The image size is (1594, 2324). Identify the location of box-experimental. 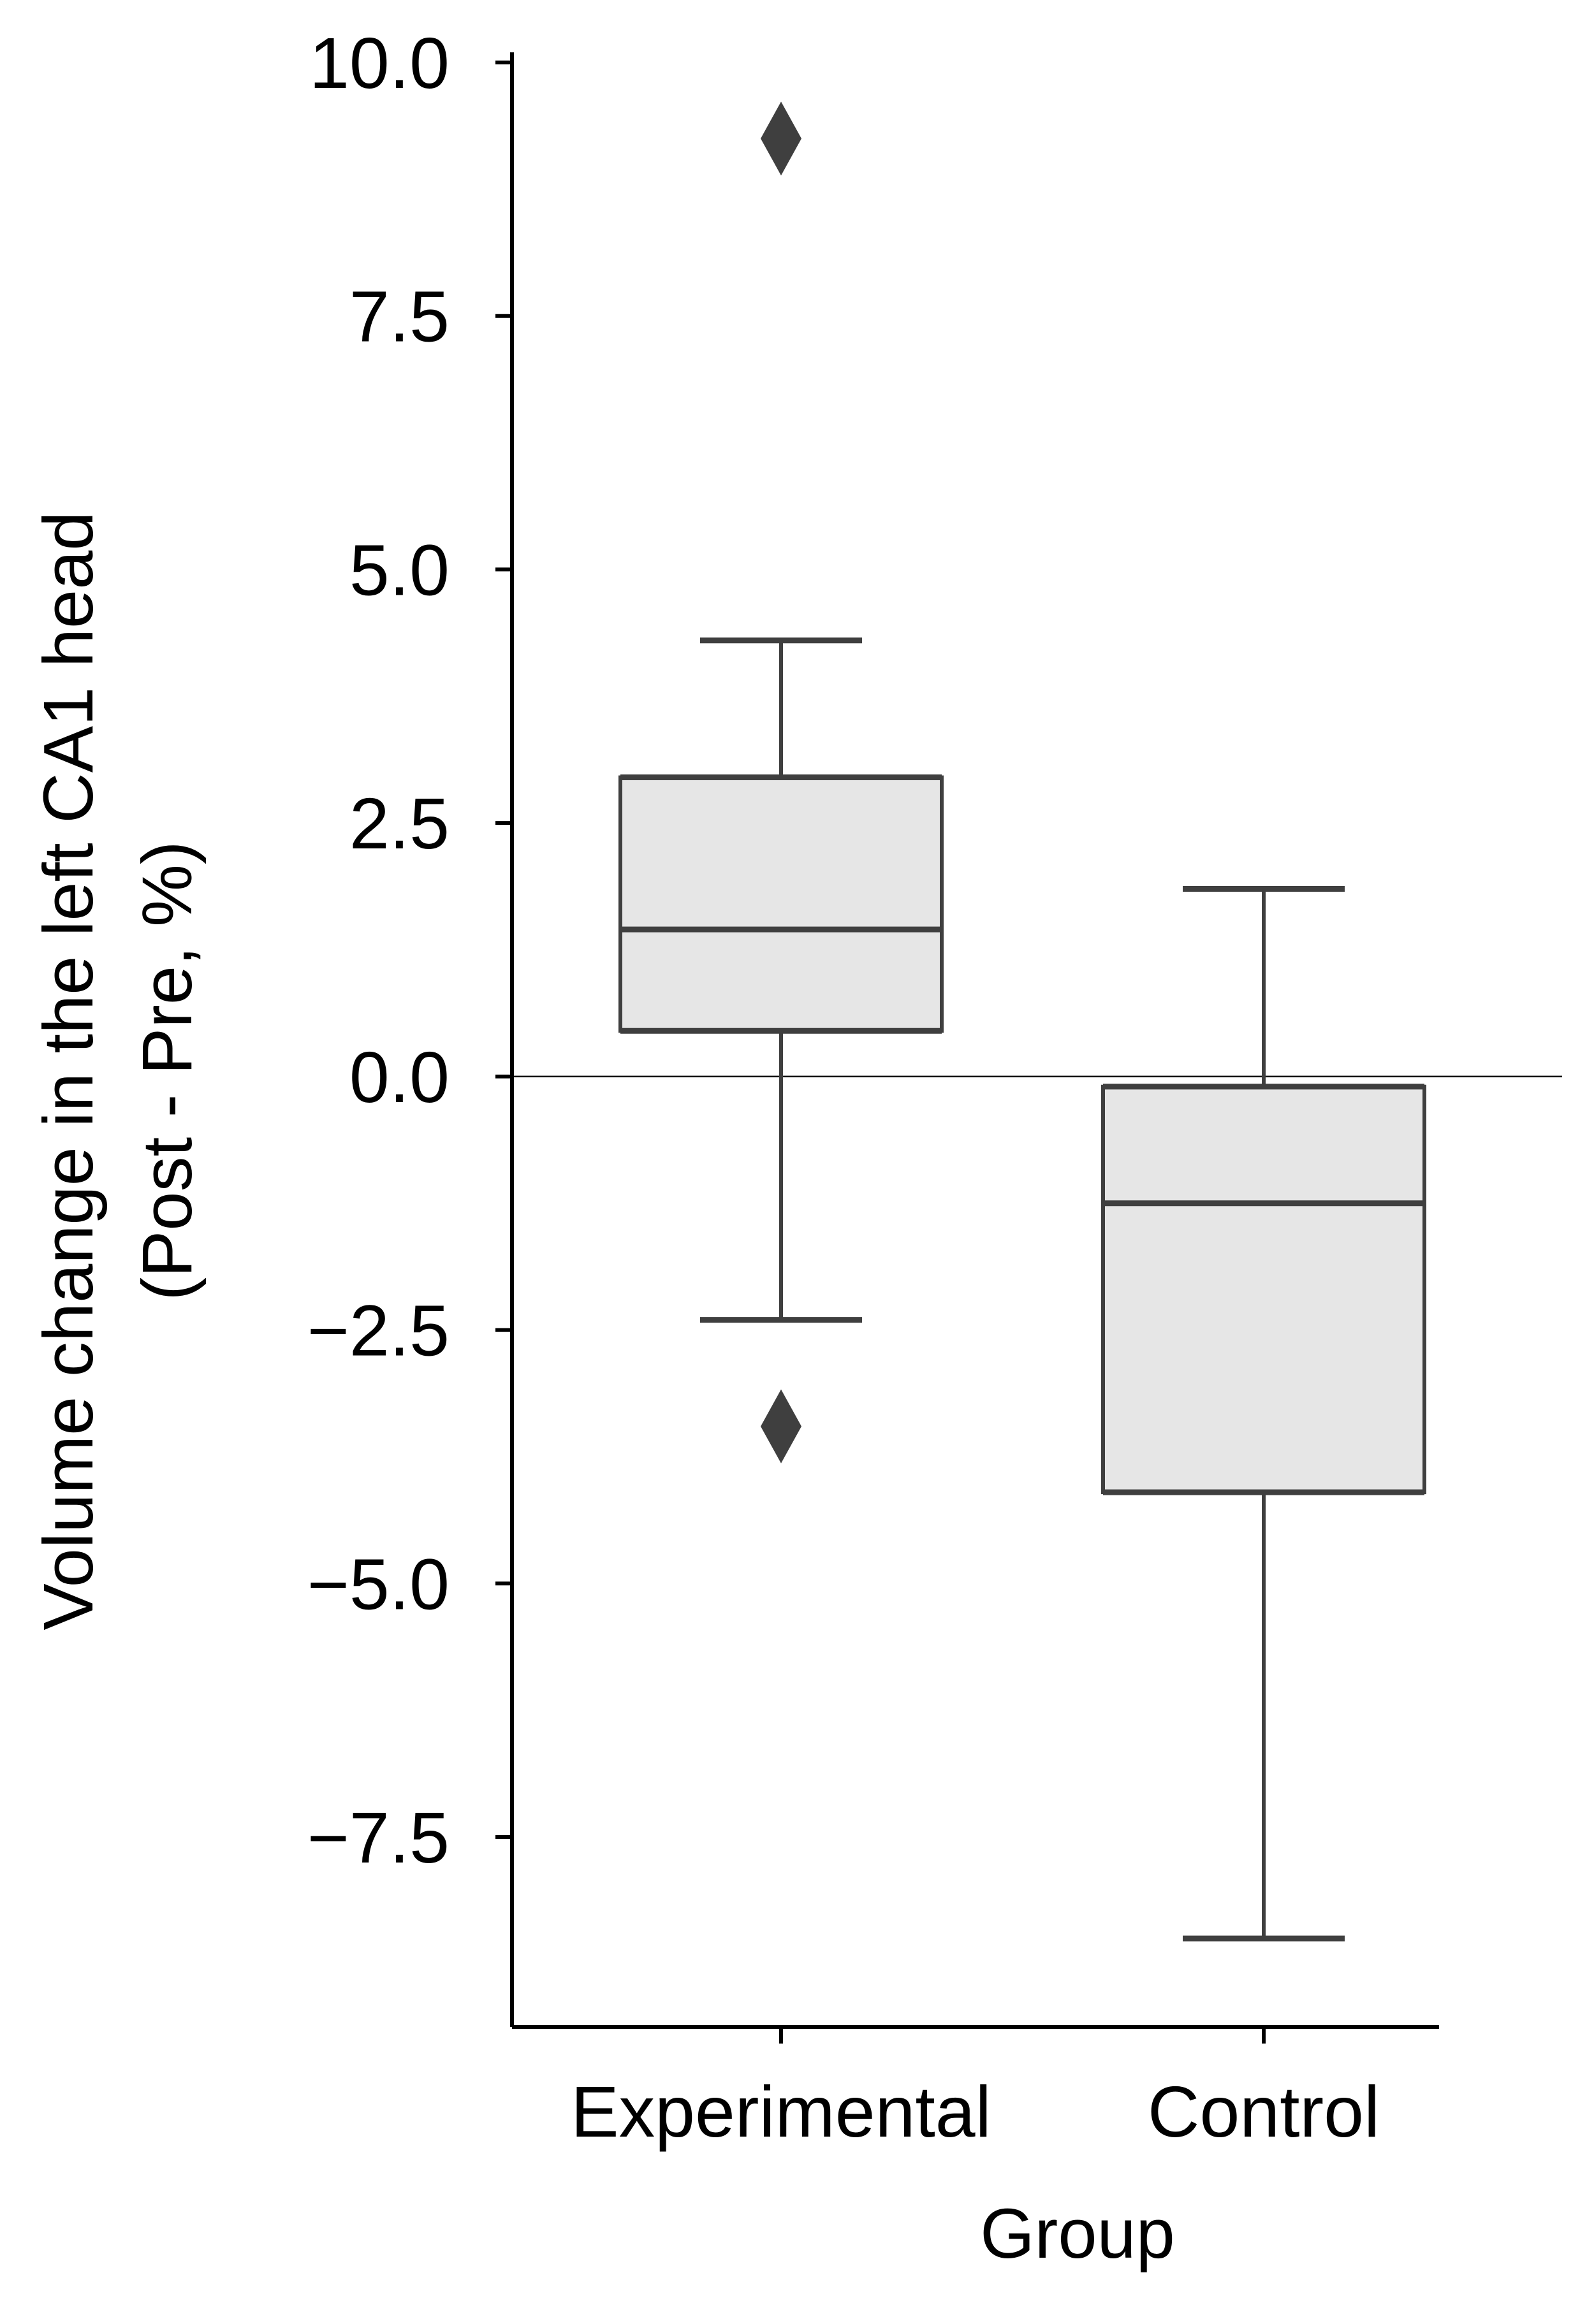
(781, 782).